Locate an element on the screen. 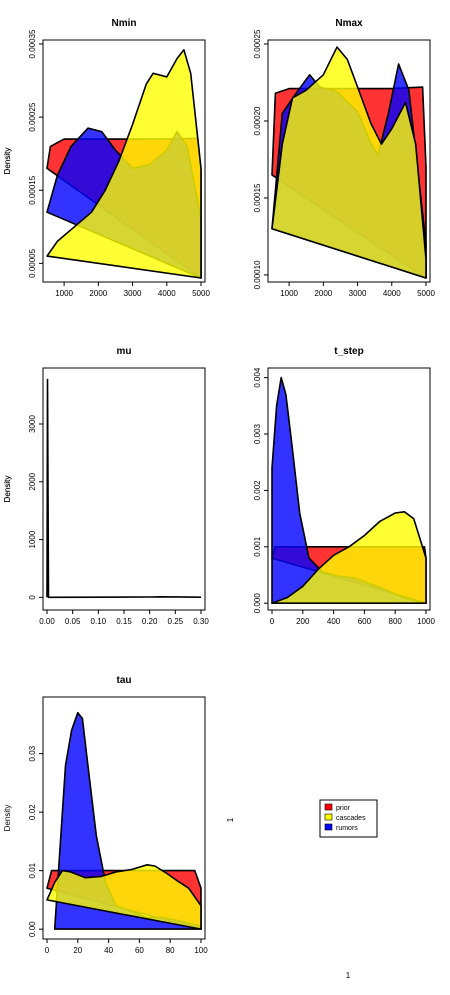 Image resolution: width=450 pixels, height=995 pixels. y-tick-label: 3000 is located at coordinates (32, 424).